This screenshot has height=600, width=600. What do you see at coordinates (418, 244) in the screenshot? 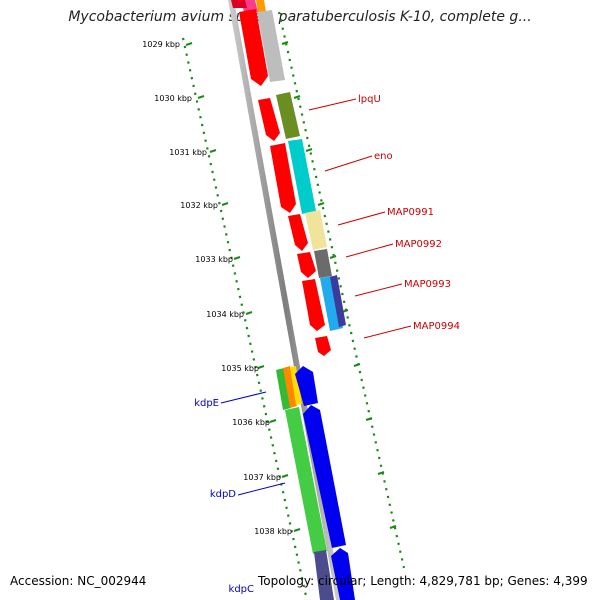
I see `gene-label-map0992: MAP0992` at bounding box center [418, 244].